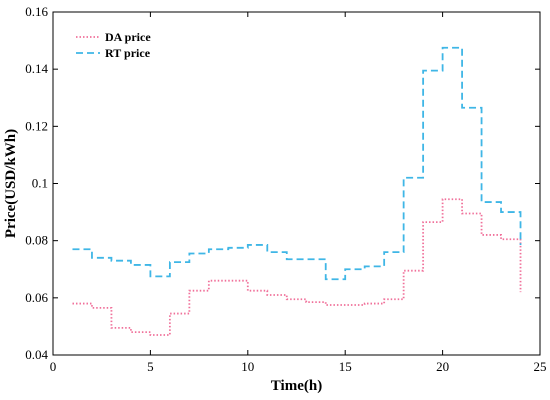  What do you see at coordinates (53, 366) in the screenshot?
I see `x-tick-label: 0` at bounding box center [53, 366].